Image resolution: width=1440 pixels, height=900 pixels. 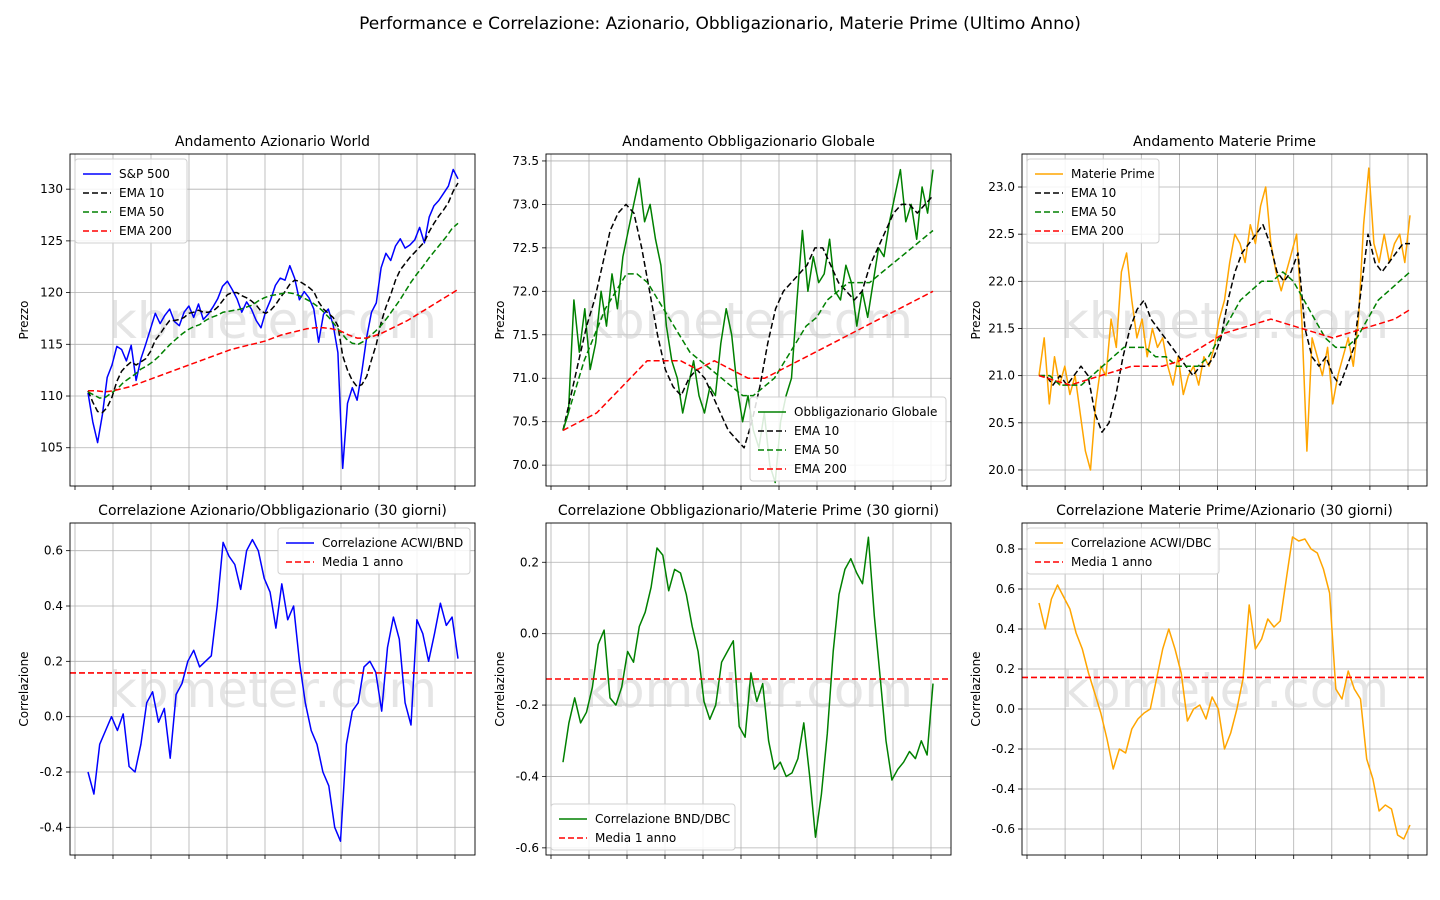 I want to click on subplot-title: Andamento Materie Prime, so click(x=1224, y=142).